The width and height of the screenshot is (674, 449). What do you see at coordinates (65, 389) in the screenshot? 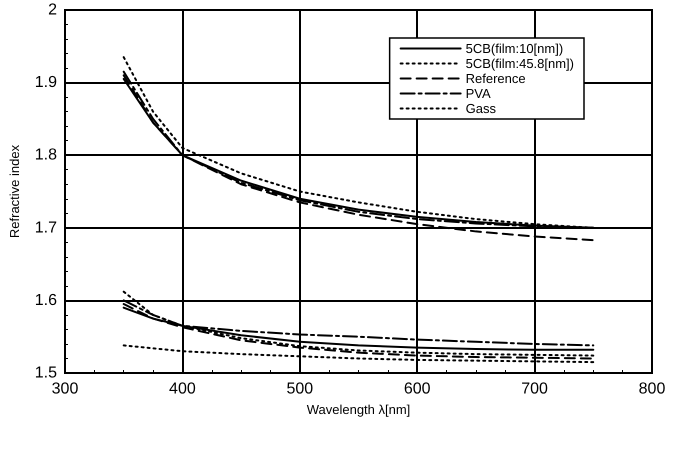
I see `x-tick-label: 300` at bounding box center [65, 389].